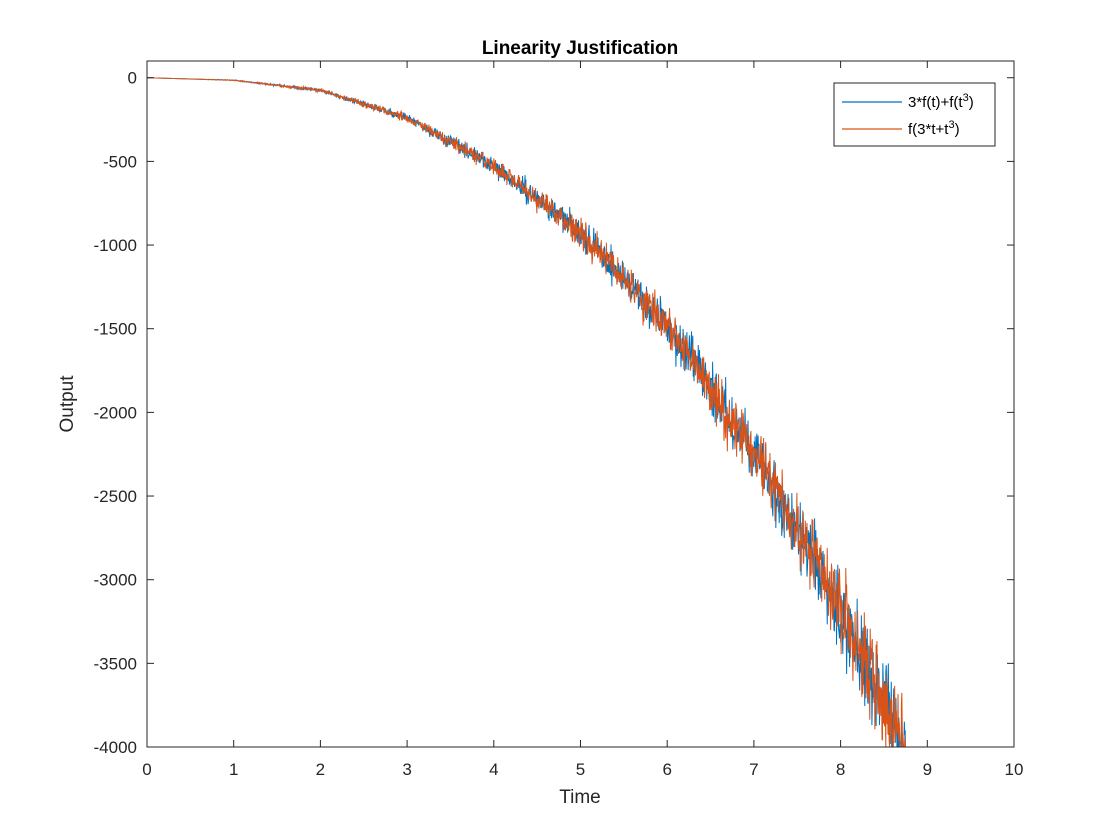 The width and height of the screenshot is (1120, 840). What do you see at coordinates (580, 769) in the screenshot?
I see `x-tick-label: 5` at bounding box center [580, 769].